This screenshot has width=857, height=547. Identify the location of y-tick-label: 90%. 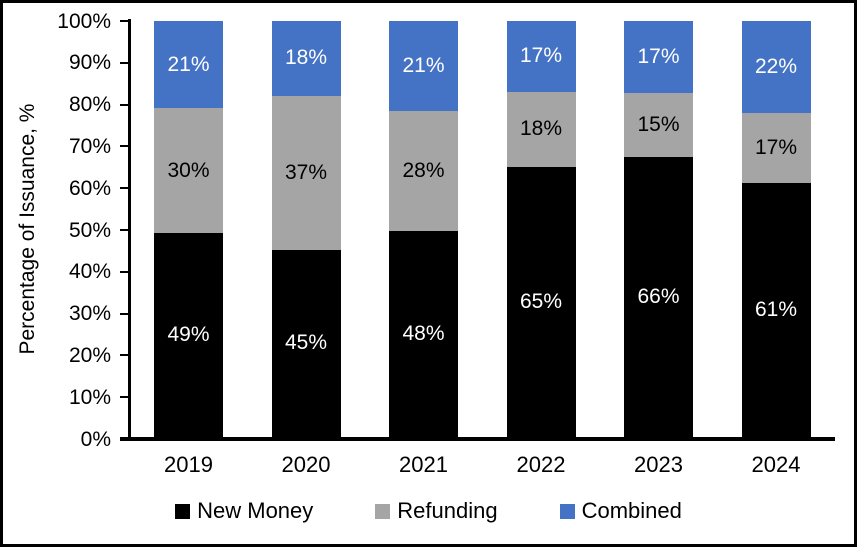
(89, 63).